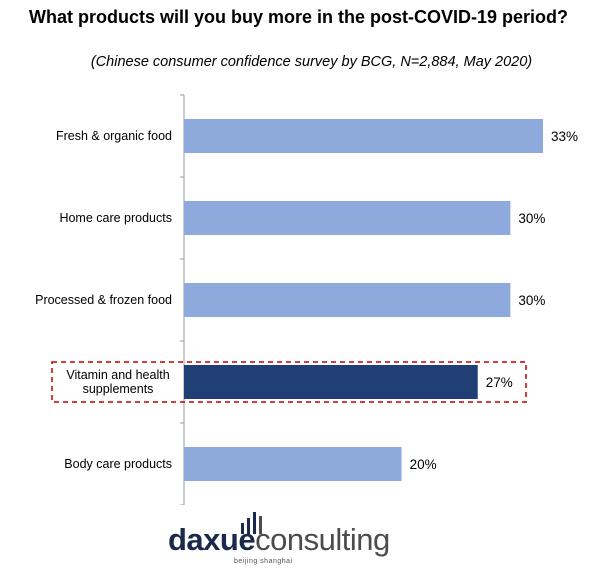 The width and height of the screenshot is (597, 572). I want to click on data-label: 20%, so click(423, 464).